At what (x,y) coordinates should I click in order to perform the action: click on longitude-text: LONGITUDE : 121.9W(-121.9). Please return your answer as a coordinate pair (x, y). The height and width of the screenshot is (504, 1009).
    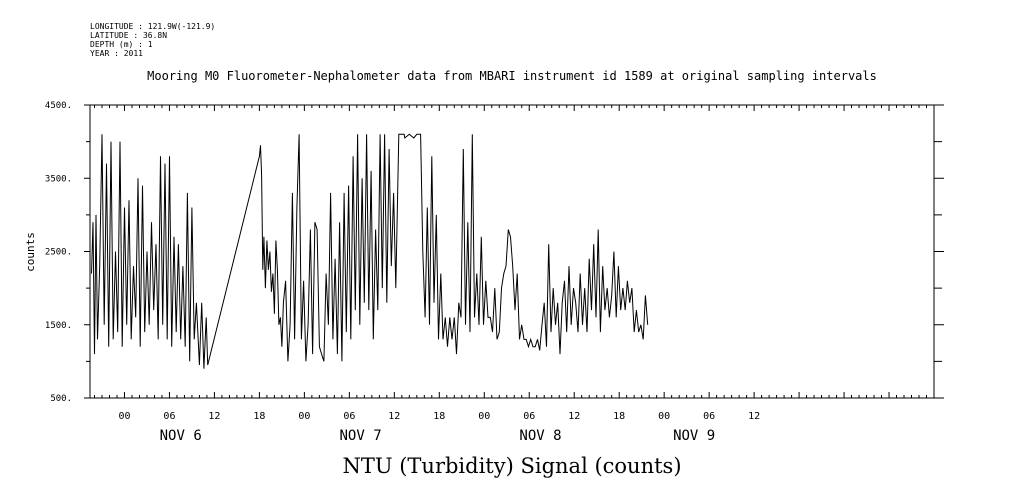
    Looking at the image, I should click on (153, 26).